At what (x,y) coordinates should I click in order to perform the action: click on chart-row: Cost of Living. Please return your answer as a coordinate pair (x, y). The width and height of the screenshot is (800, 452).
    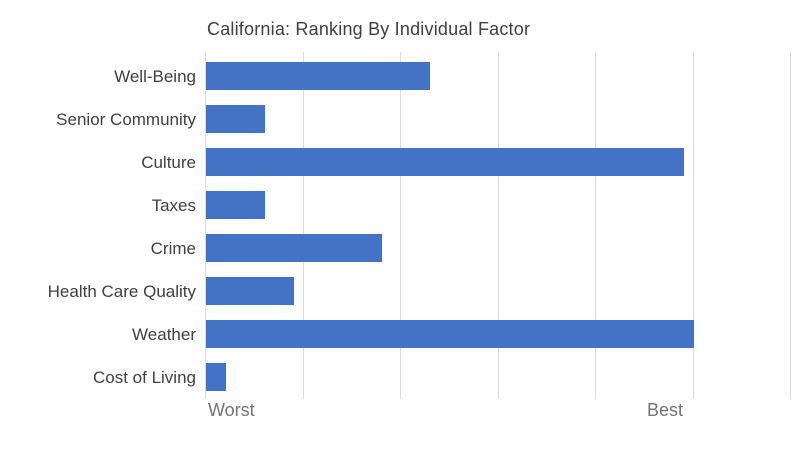
    Looking at the image, I should click on (441, 377).